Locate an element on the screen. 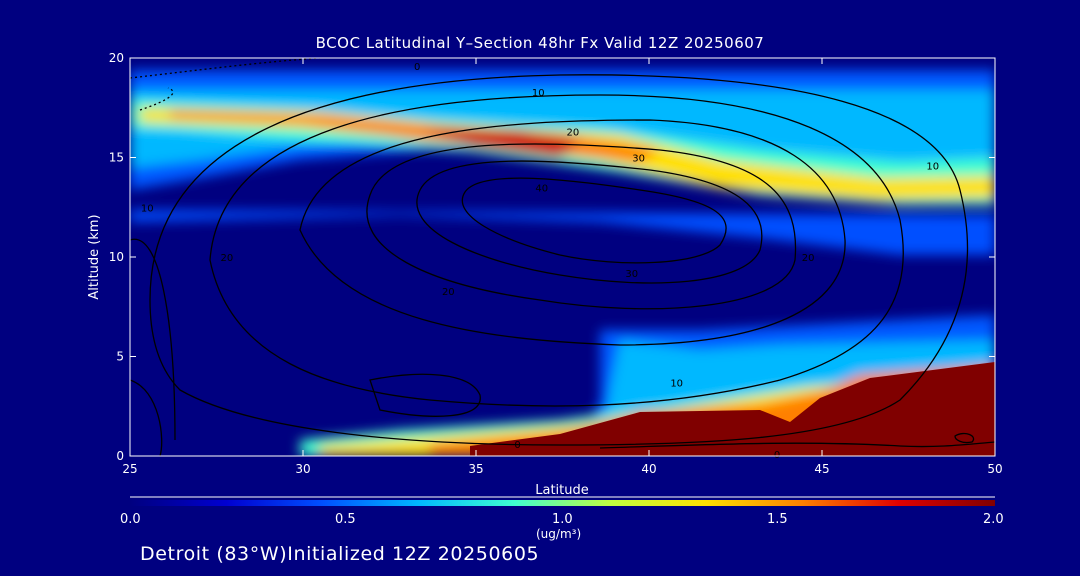 Image resolution: width=1080 pixels, height=576 pixels. x-tick-label: 35 is located at coordinates (475, 469).